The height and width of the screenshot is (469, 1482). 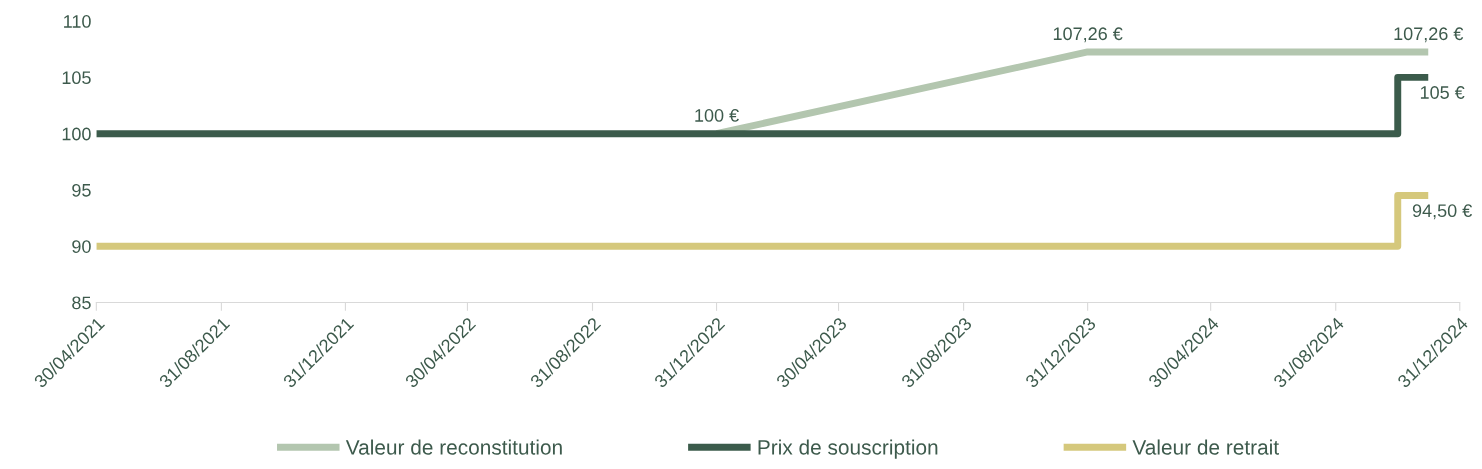 What do you see at coordinates (81, 303) in the screenshot?
I see `y-tick-label: 85` at bounding box center [81, 303].